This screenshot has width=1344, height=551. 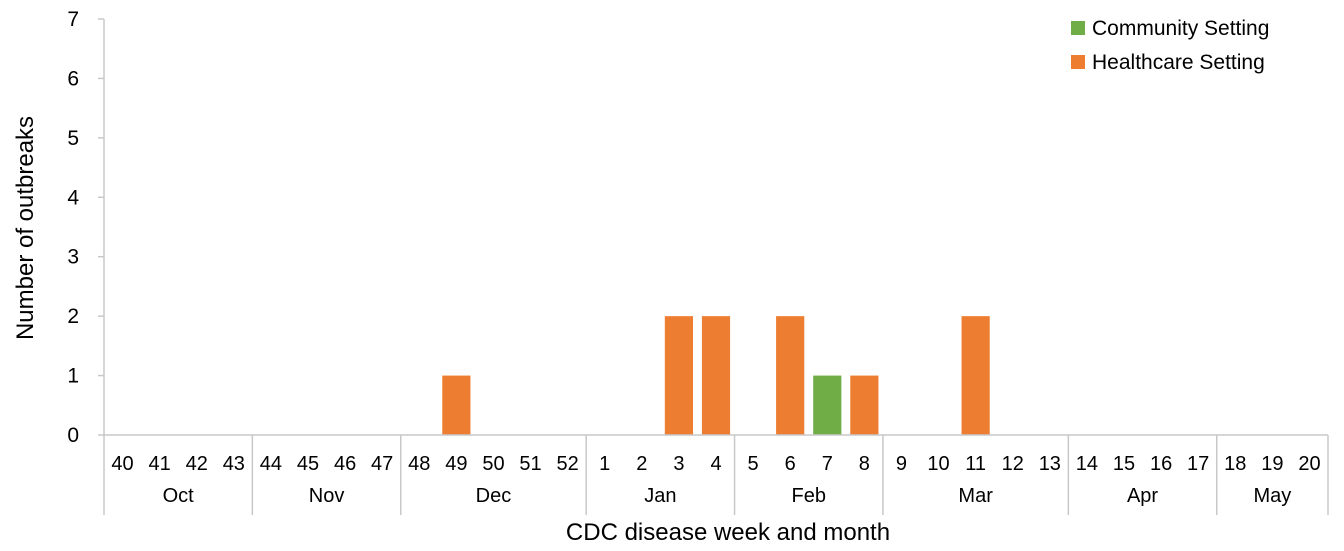 I want to click on y-tick-label: 4, so click(x=73, y=197).